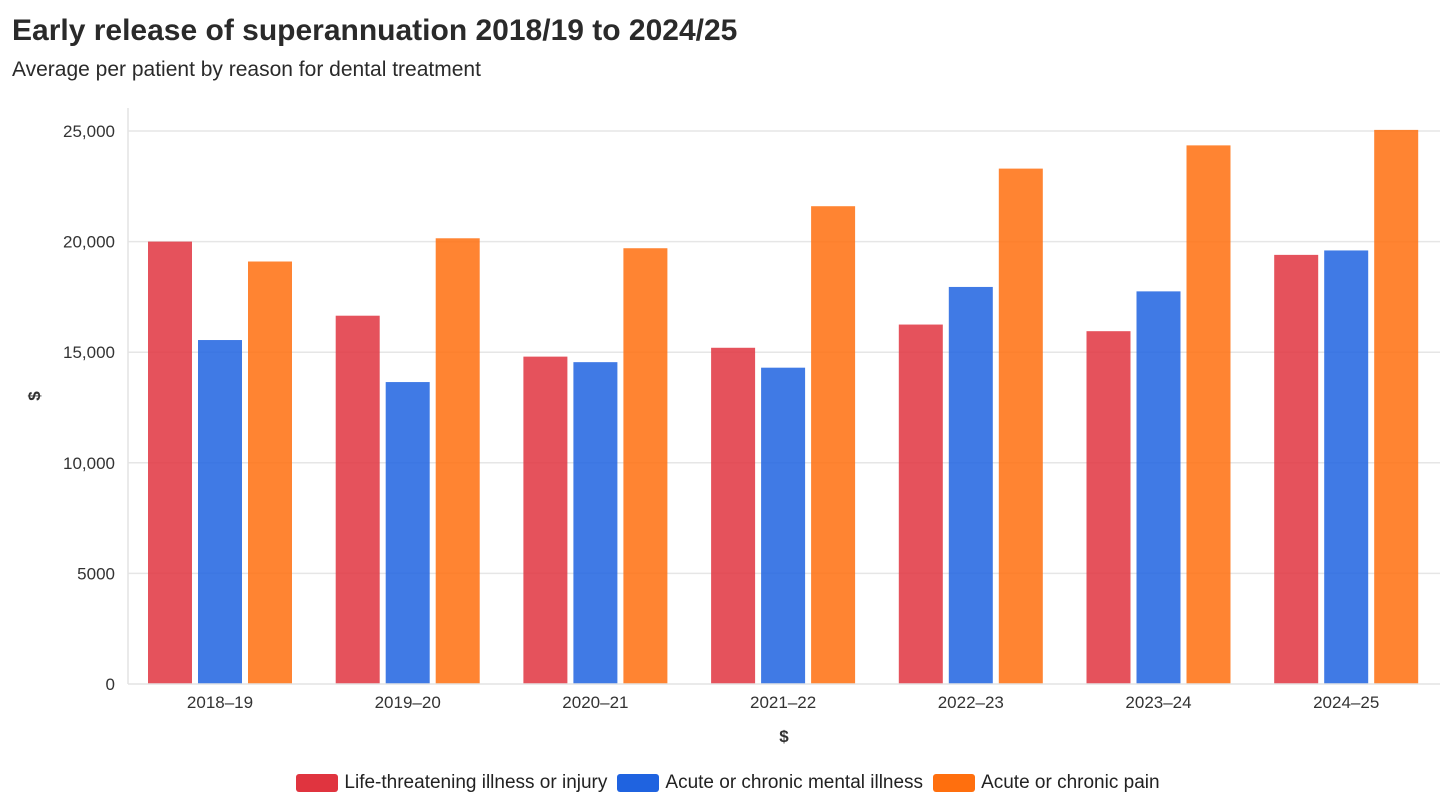 This screenshot has width=1456, height=809. Describe the element at coordinates (357, 499) in the screenshot. I see `bar-1-2019–20` at that location.